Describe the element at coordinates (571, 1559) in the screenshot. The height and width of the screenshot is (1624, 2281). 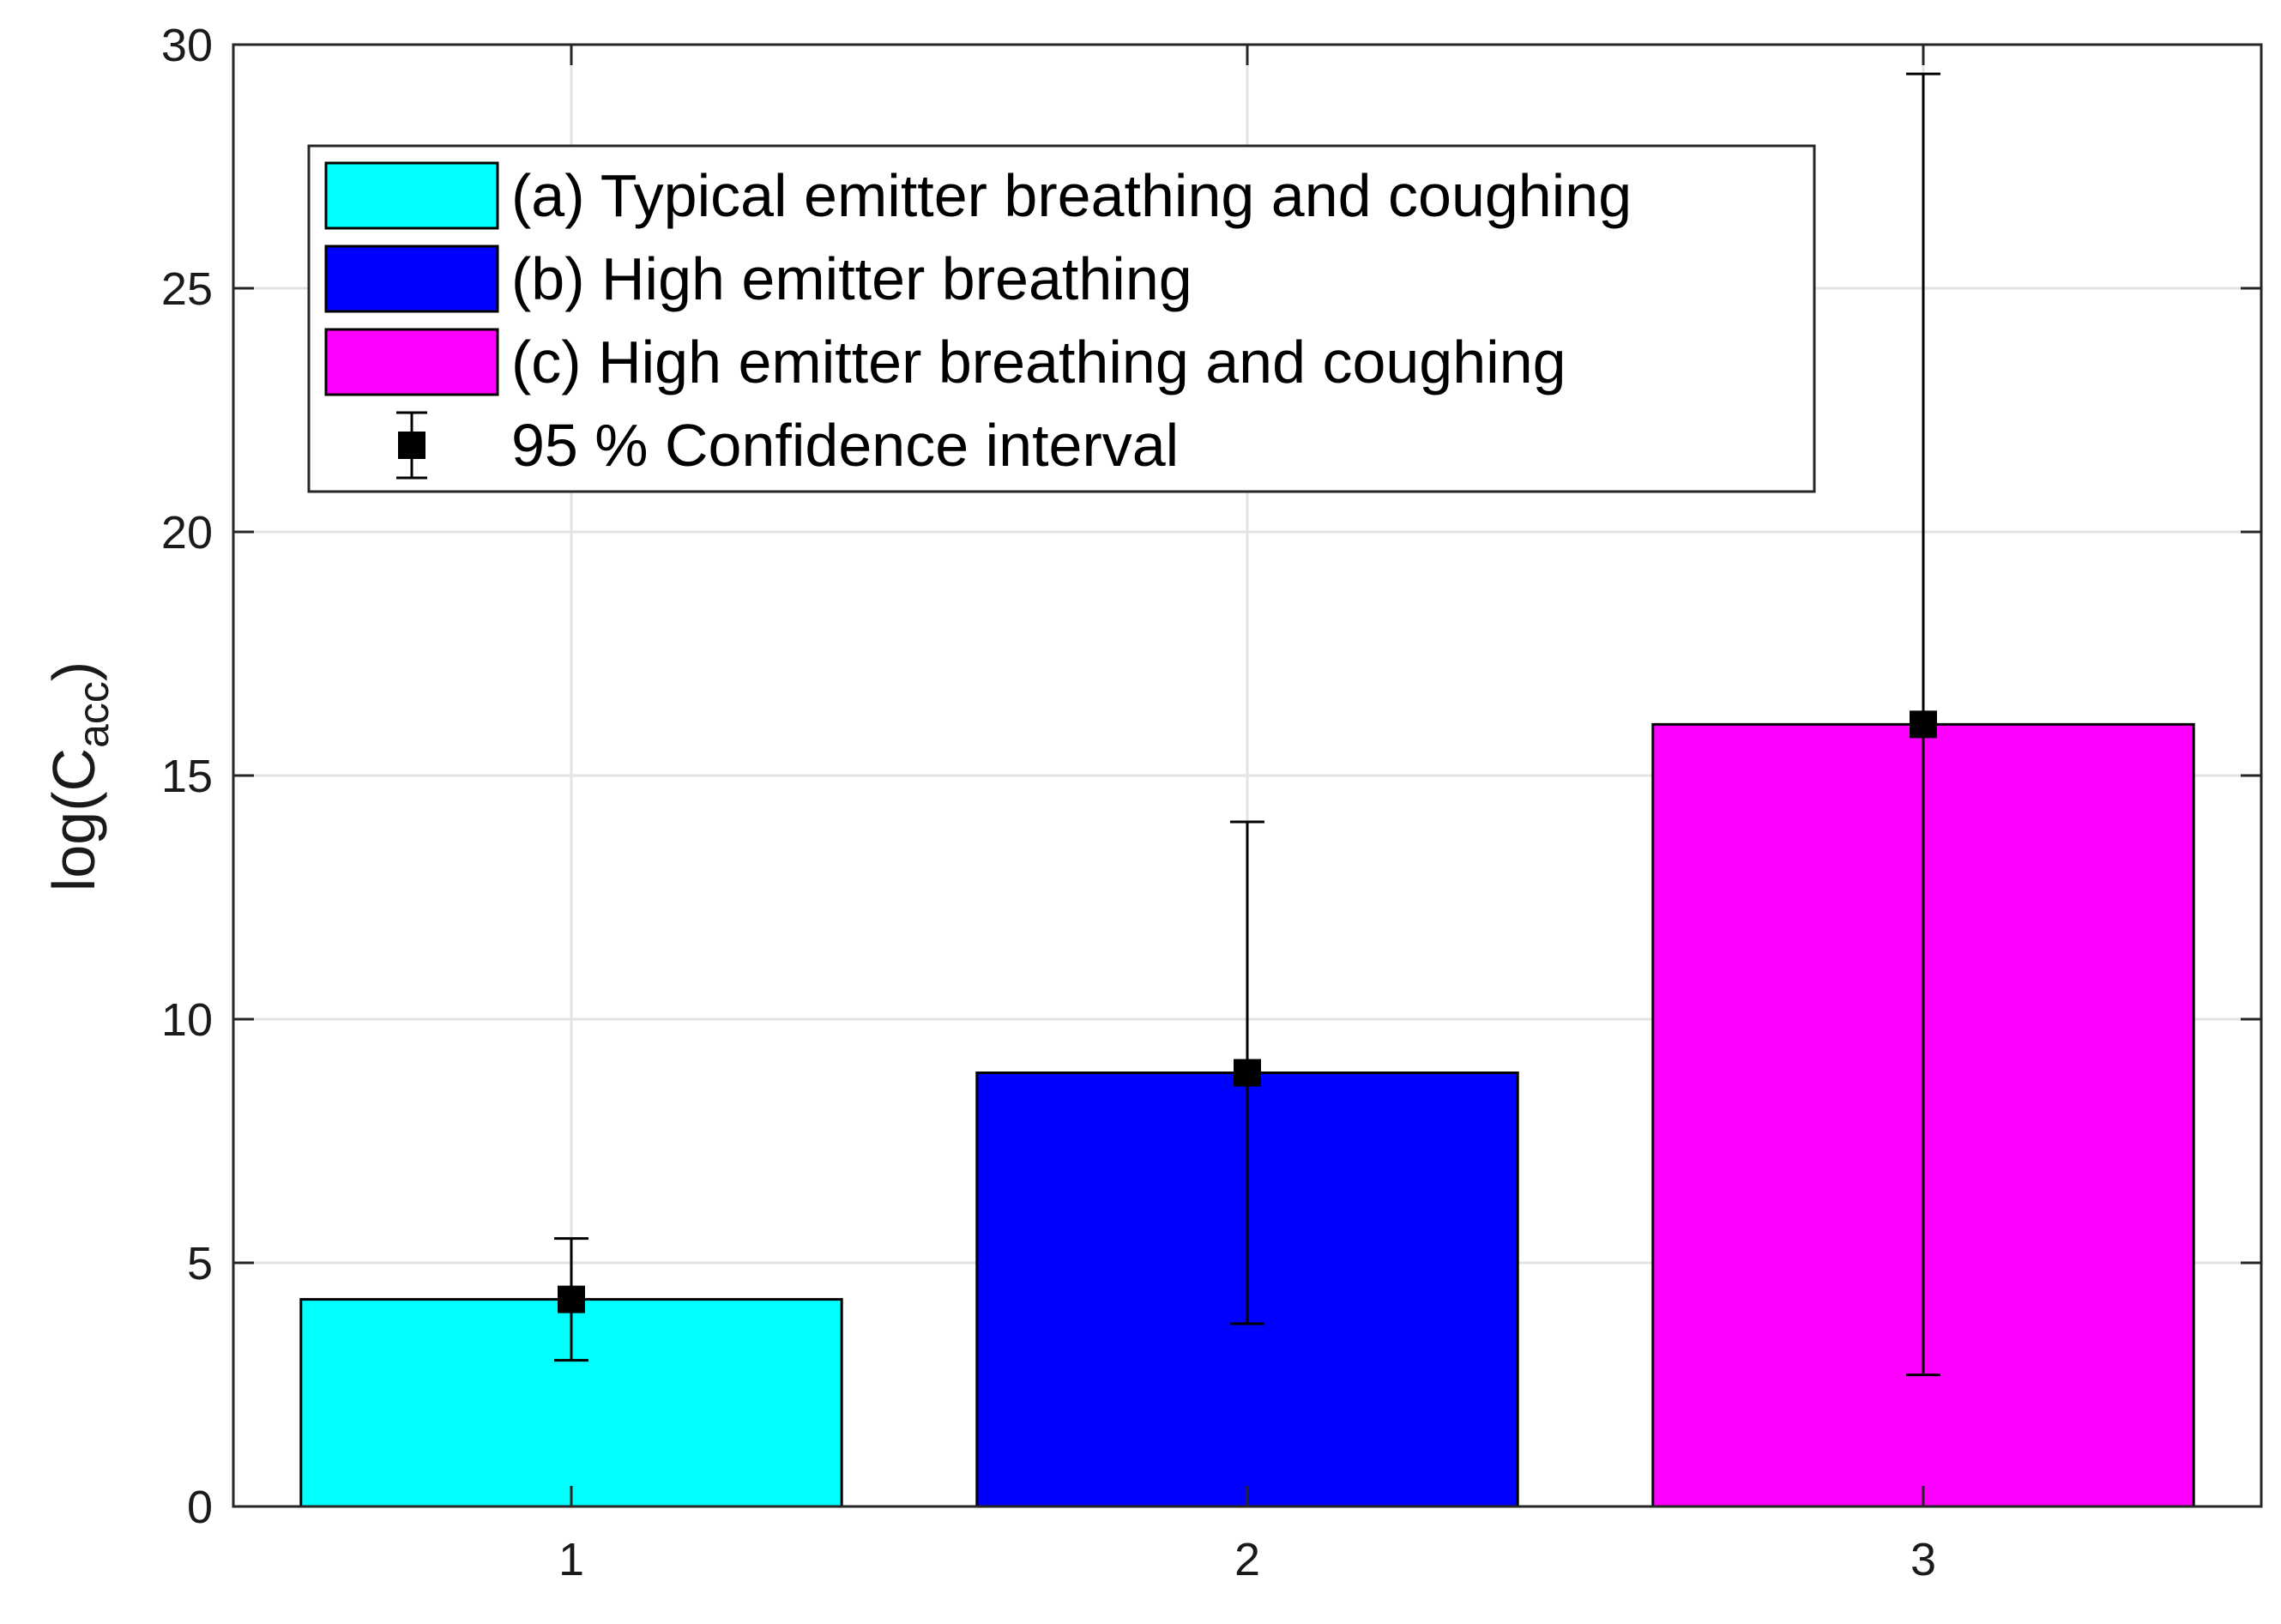
I see `x-tick-label: 1` at that location.